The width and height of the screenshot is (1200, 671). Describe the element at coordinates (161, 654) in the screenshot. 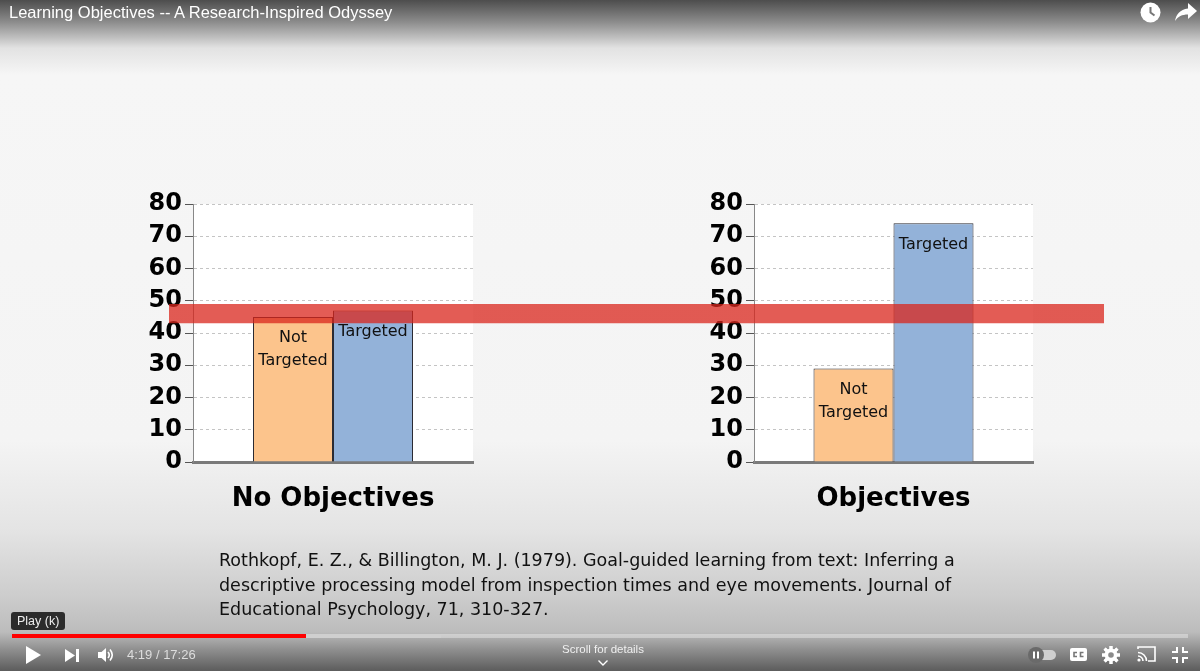

I see `text: 4:19 / 17:26` at that location.